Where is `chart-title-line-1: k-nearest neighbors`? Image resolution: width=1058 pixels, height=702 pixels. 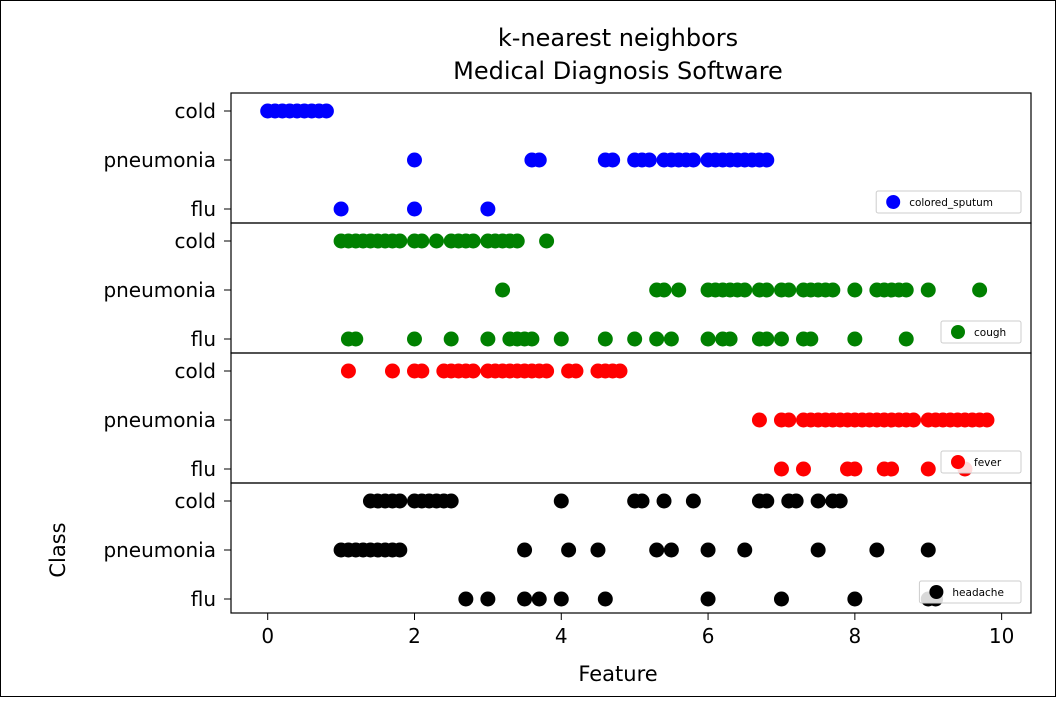
chart-title-line-1: k-nearest neighbors is located at coordinates (618, 38).